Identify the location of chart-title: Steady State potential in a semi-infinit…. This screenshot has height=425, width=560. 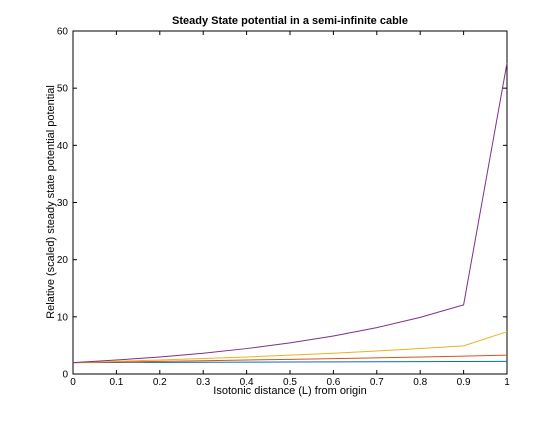
(290, 21).